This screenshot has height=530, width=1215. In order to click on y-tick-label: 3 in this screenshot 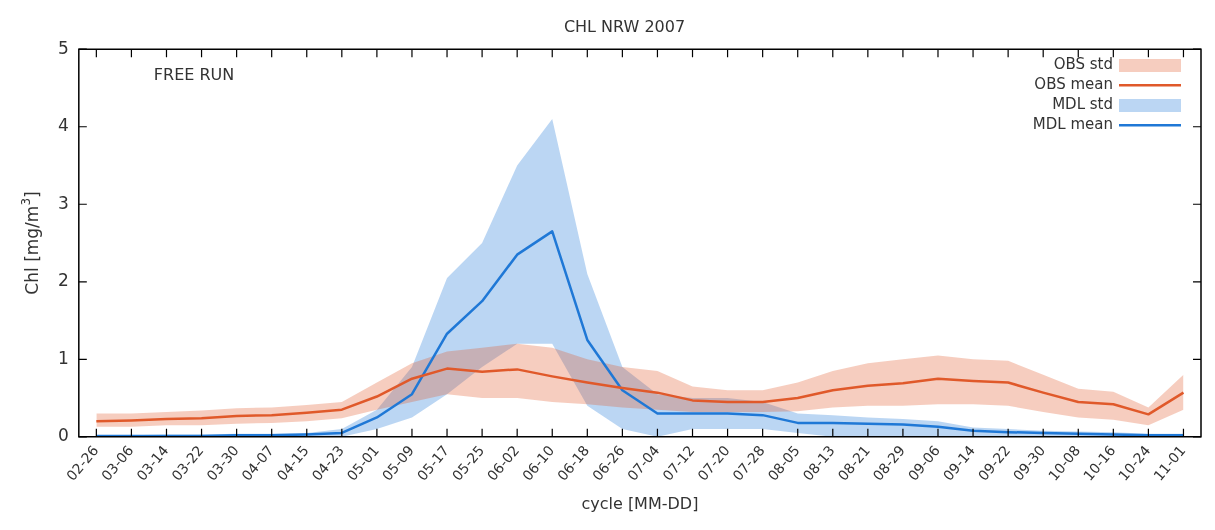, I will do `click(63, 202)`.